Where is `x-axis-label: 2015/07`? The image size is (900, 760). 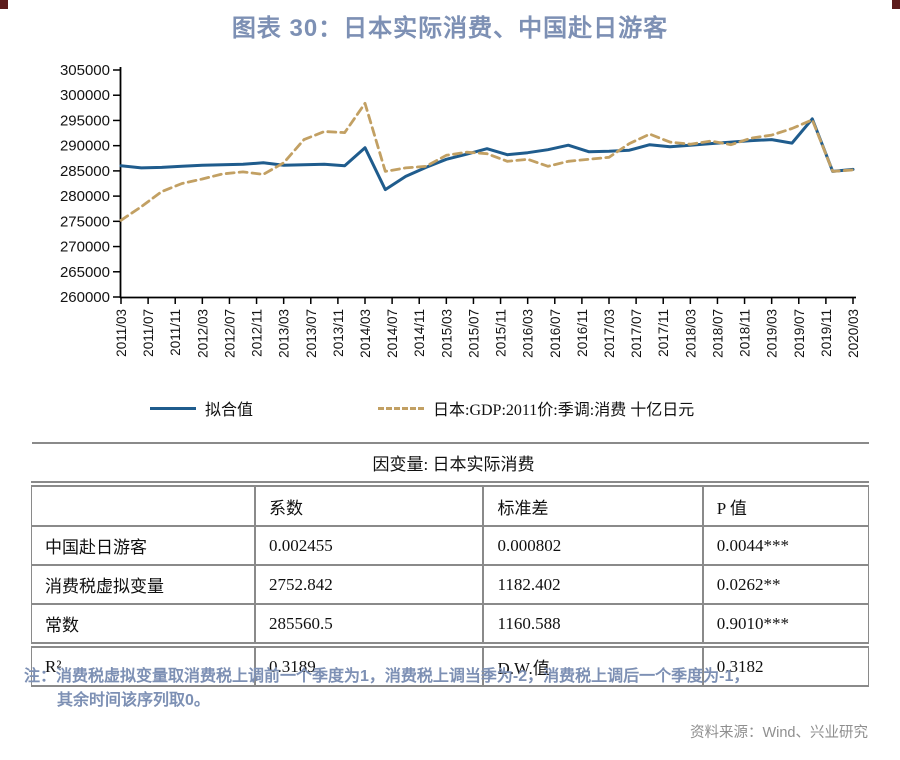
x-axis-label: 2015/07 is located at coordinates (473, 333).